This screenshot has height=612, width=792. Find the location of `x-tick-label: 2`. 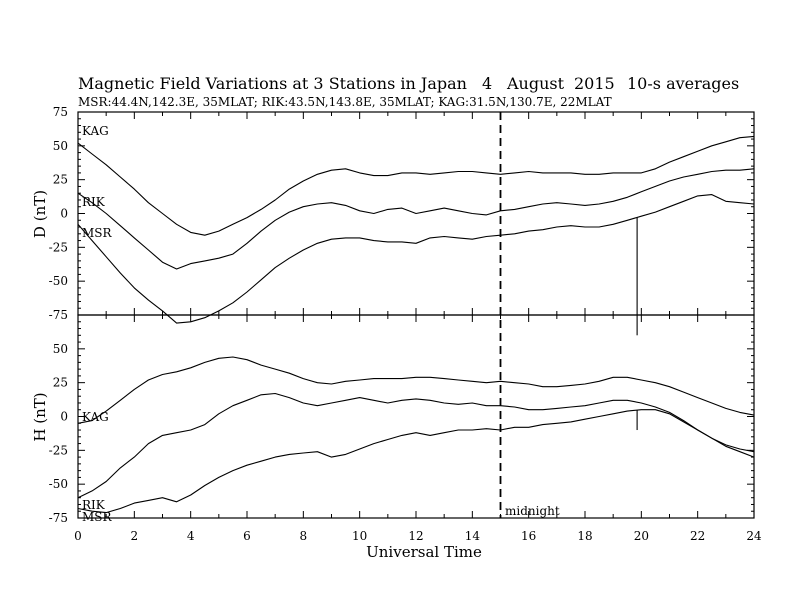

x-tick-label: 2 is located at coordinates (135, 536).